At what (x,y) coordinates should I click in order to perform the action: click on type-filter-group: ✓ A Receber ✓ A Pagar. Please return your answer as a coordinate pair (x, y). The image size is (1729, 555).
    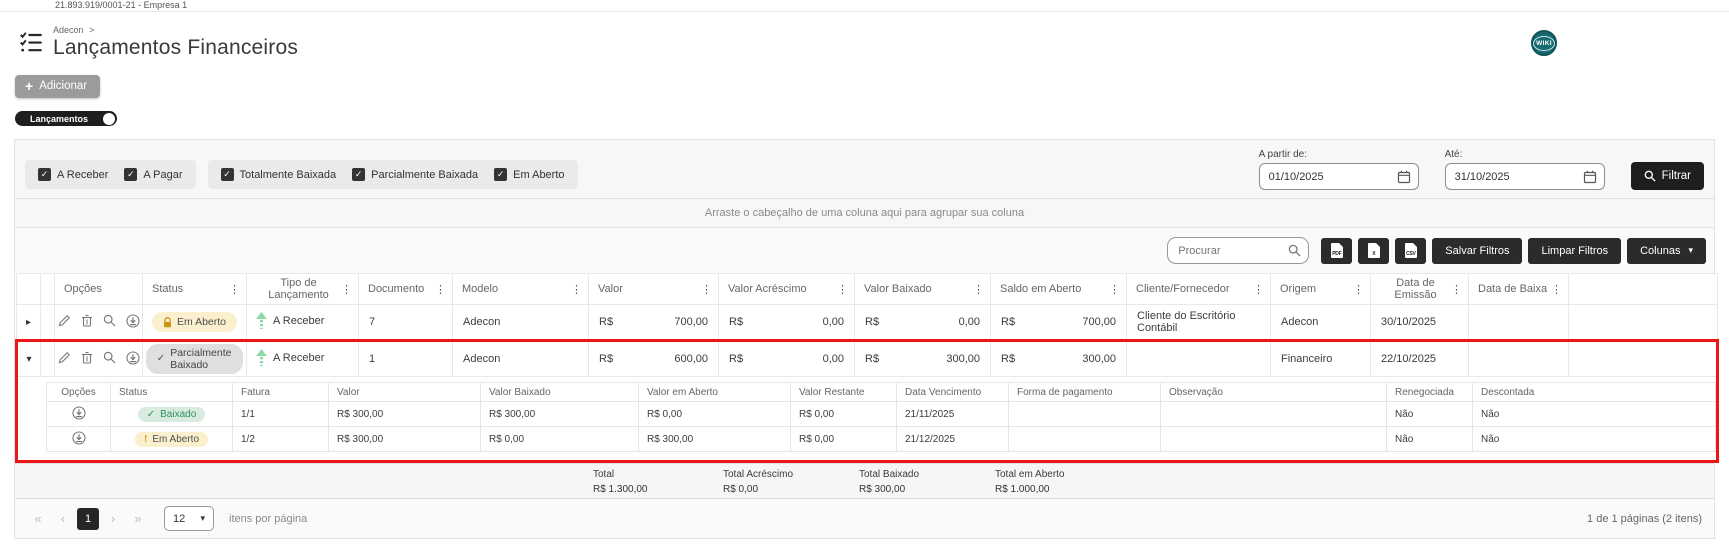
    Looking at the image, I should click on (110, 174).